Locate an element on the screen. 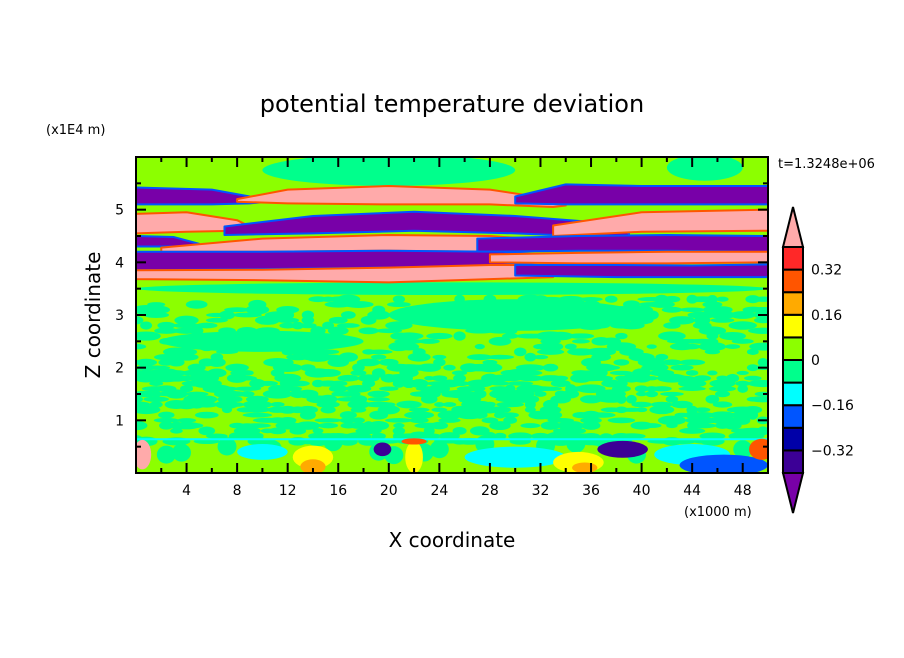 The width and height of the screenshot is (904, 658). colorbar-tick-label: 0.16 is located at coordinates (826, 316).